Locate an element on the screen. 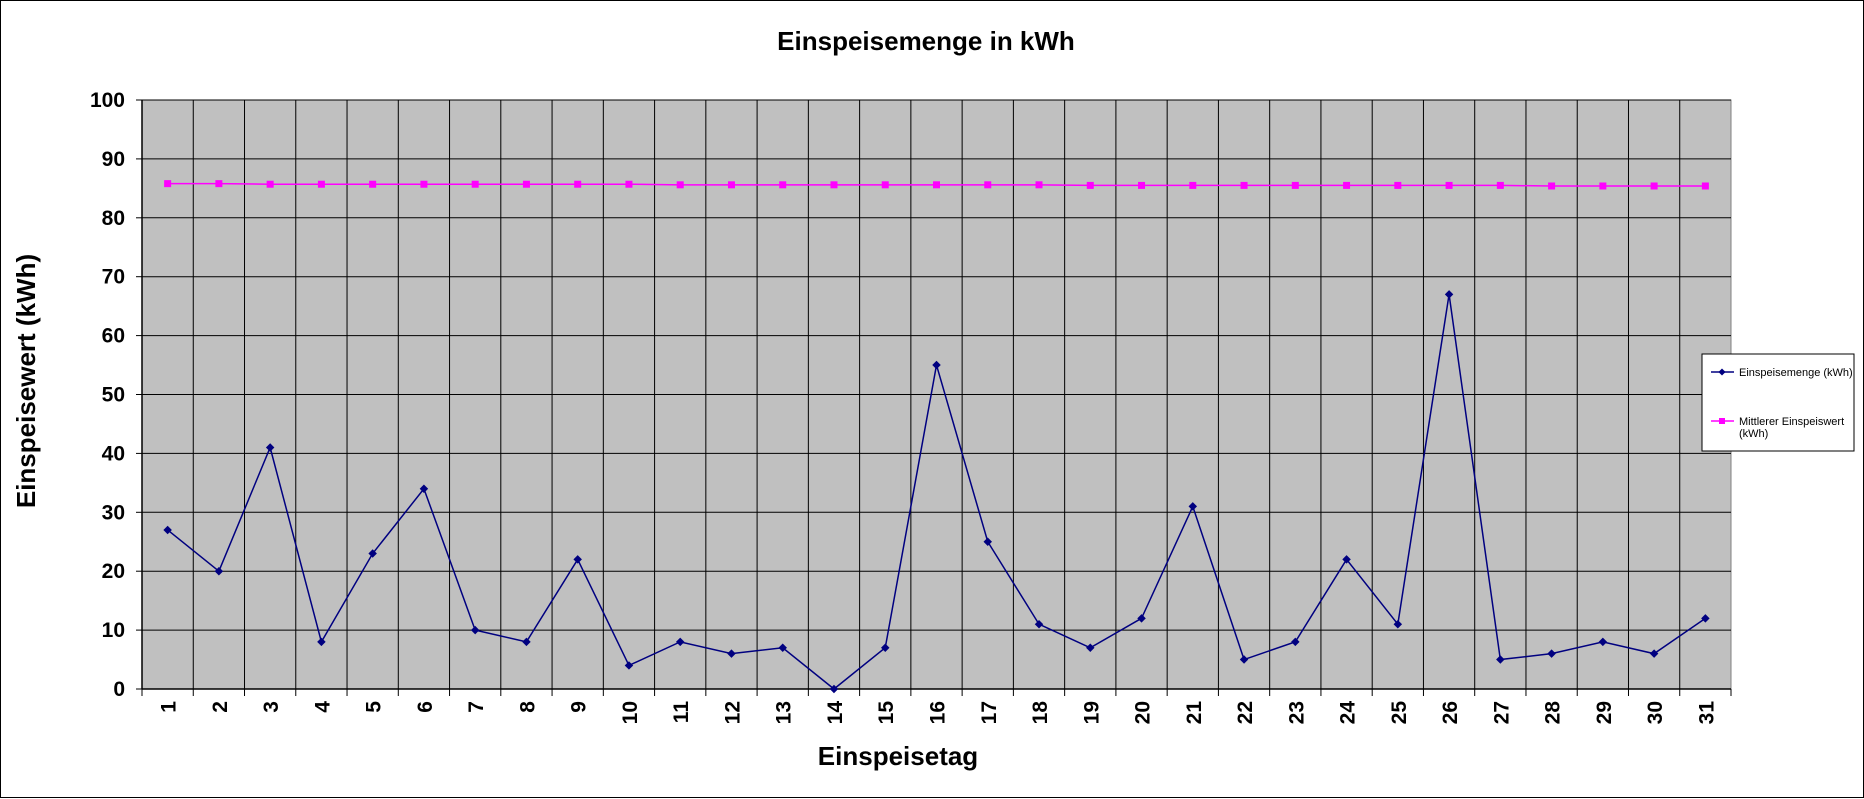 The width and height of the screenshot is (1864, 799). y-tick-label: 50 is located at coordinates (113, 395).